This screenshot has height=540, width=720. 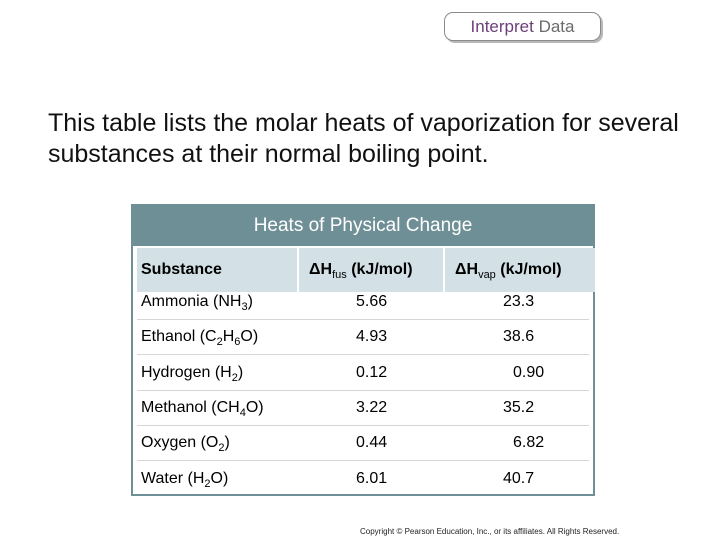 What do you see at coordinates (197, 303) in the screenshot?
I see `row-substance: Ammonia (NH3)` at bounding box center [197, 303].